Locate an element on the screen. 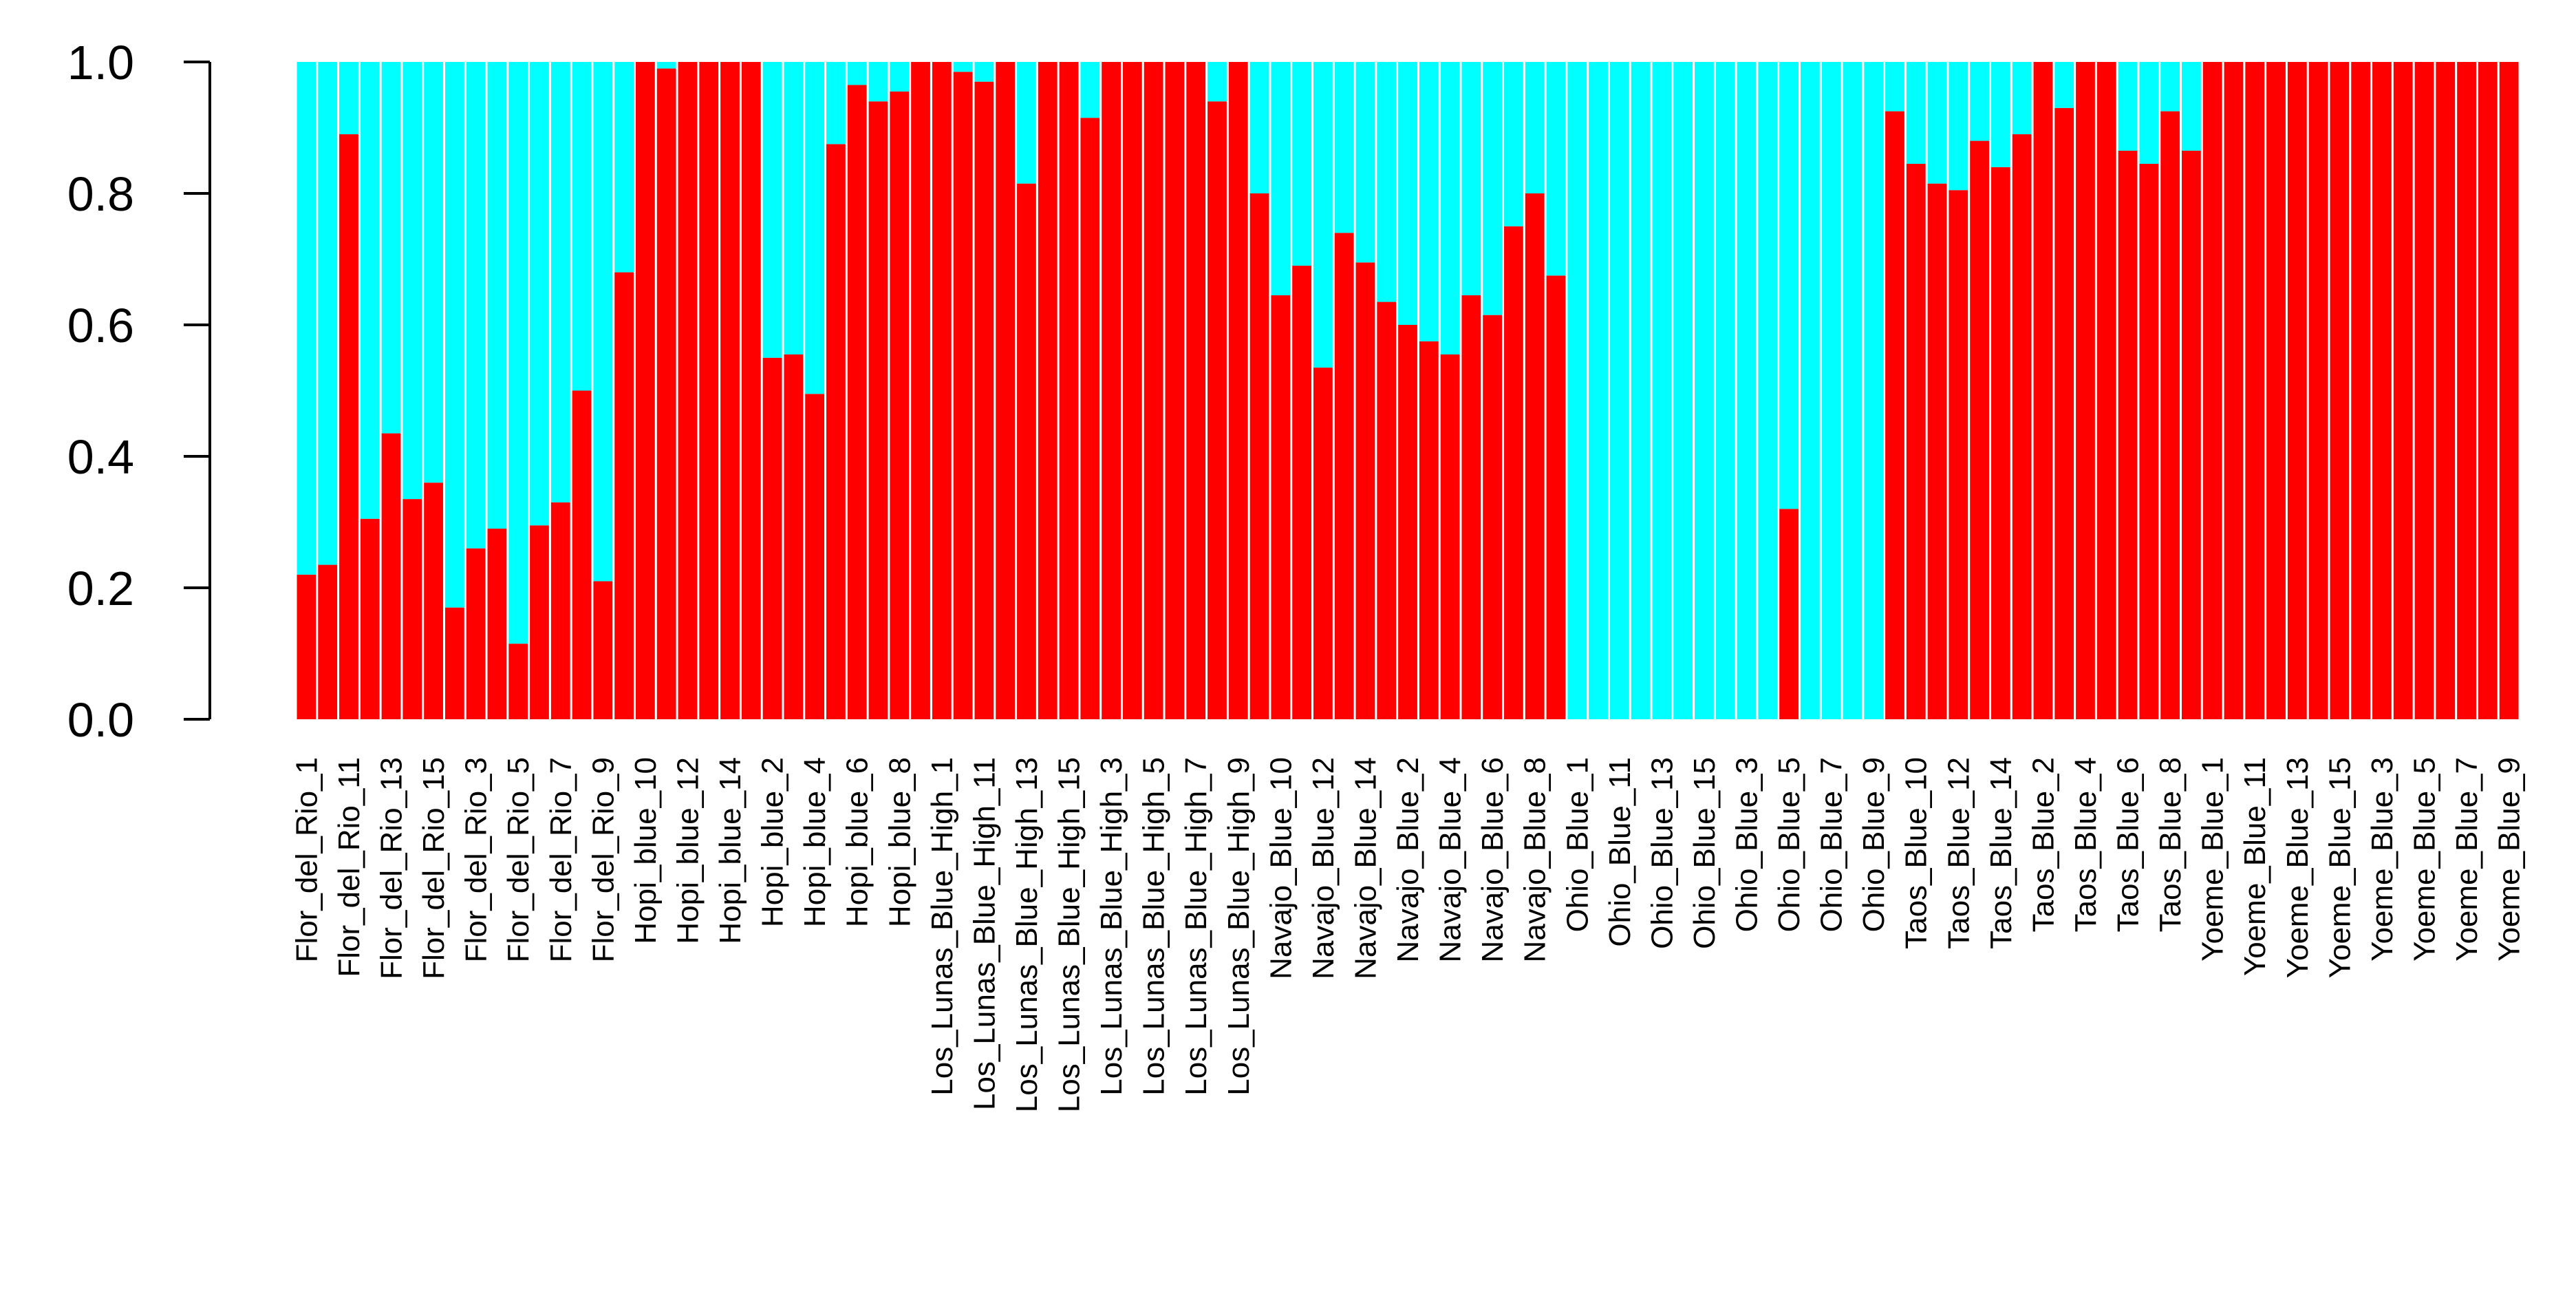 This screenshot has height=1305, width=2576. x-tick-label: Hopi_blue_4 is located at coordinates (815, 842).